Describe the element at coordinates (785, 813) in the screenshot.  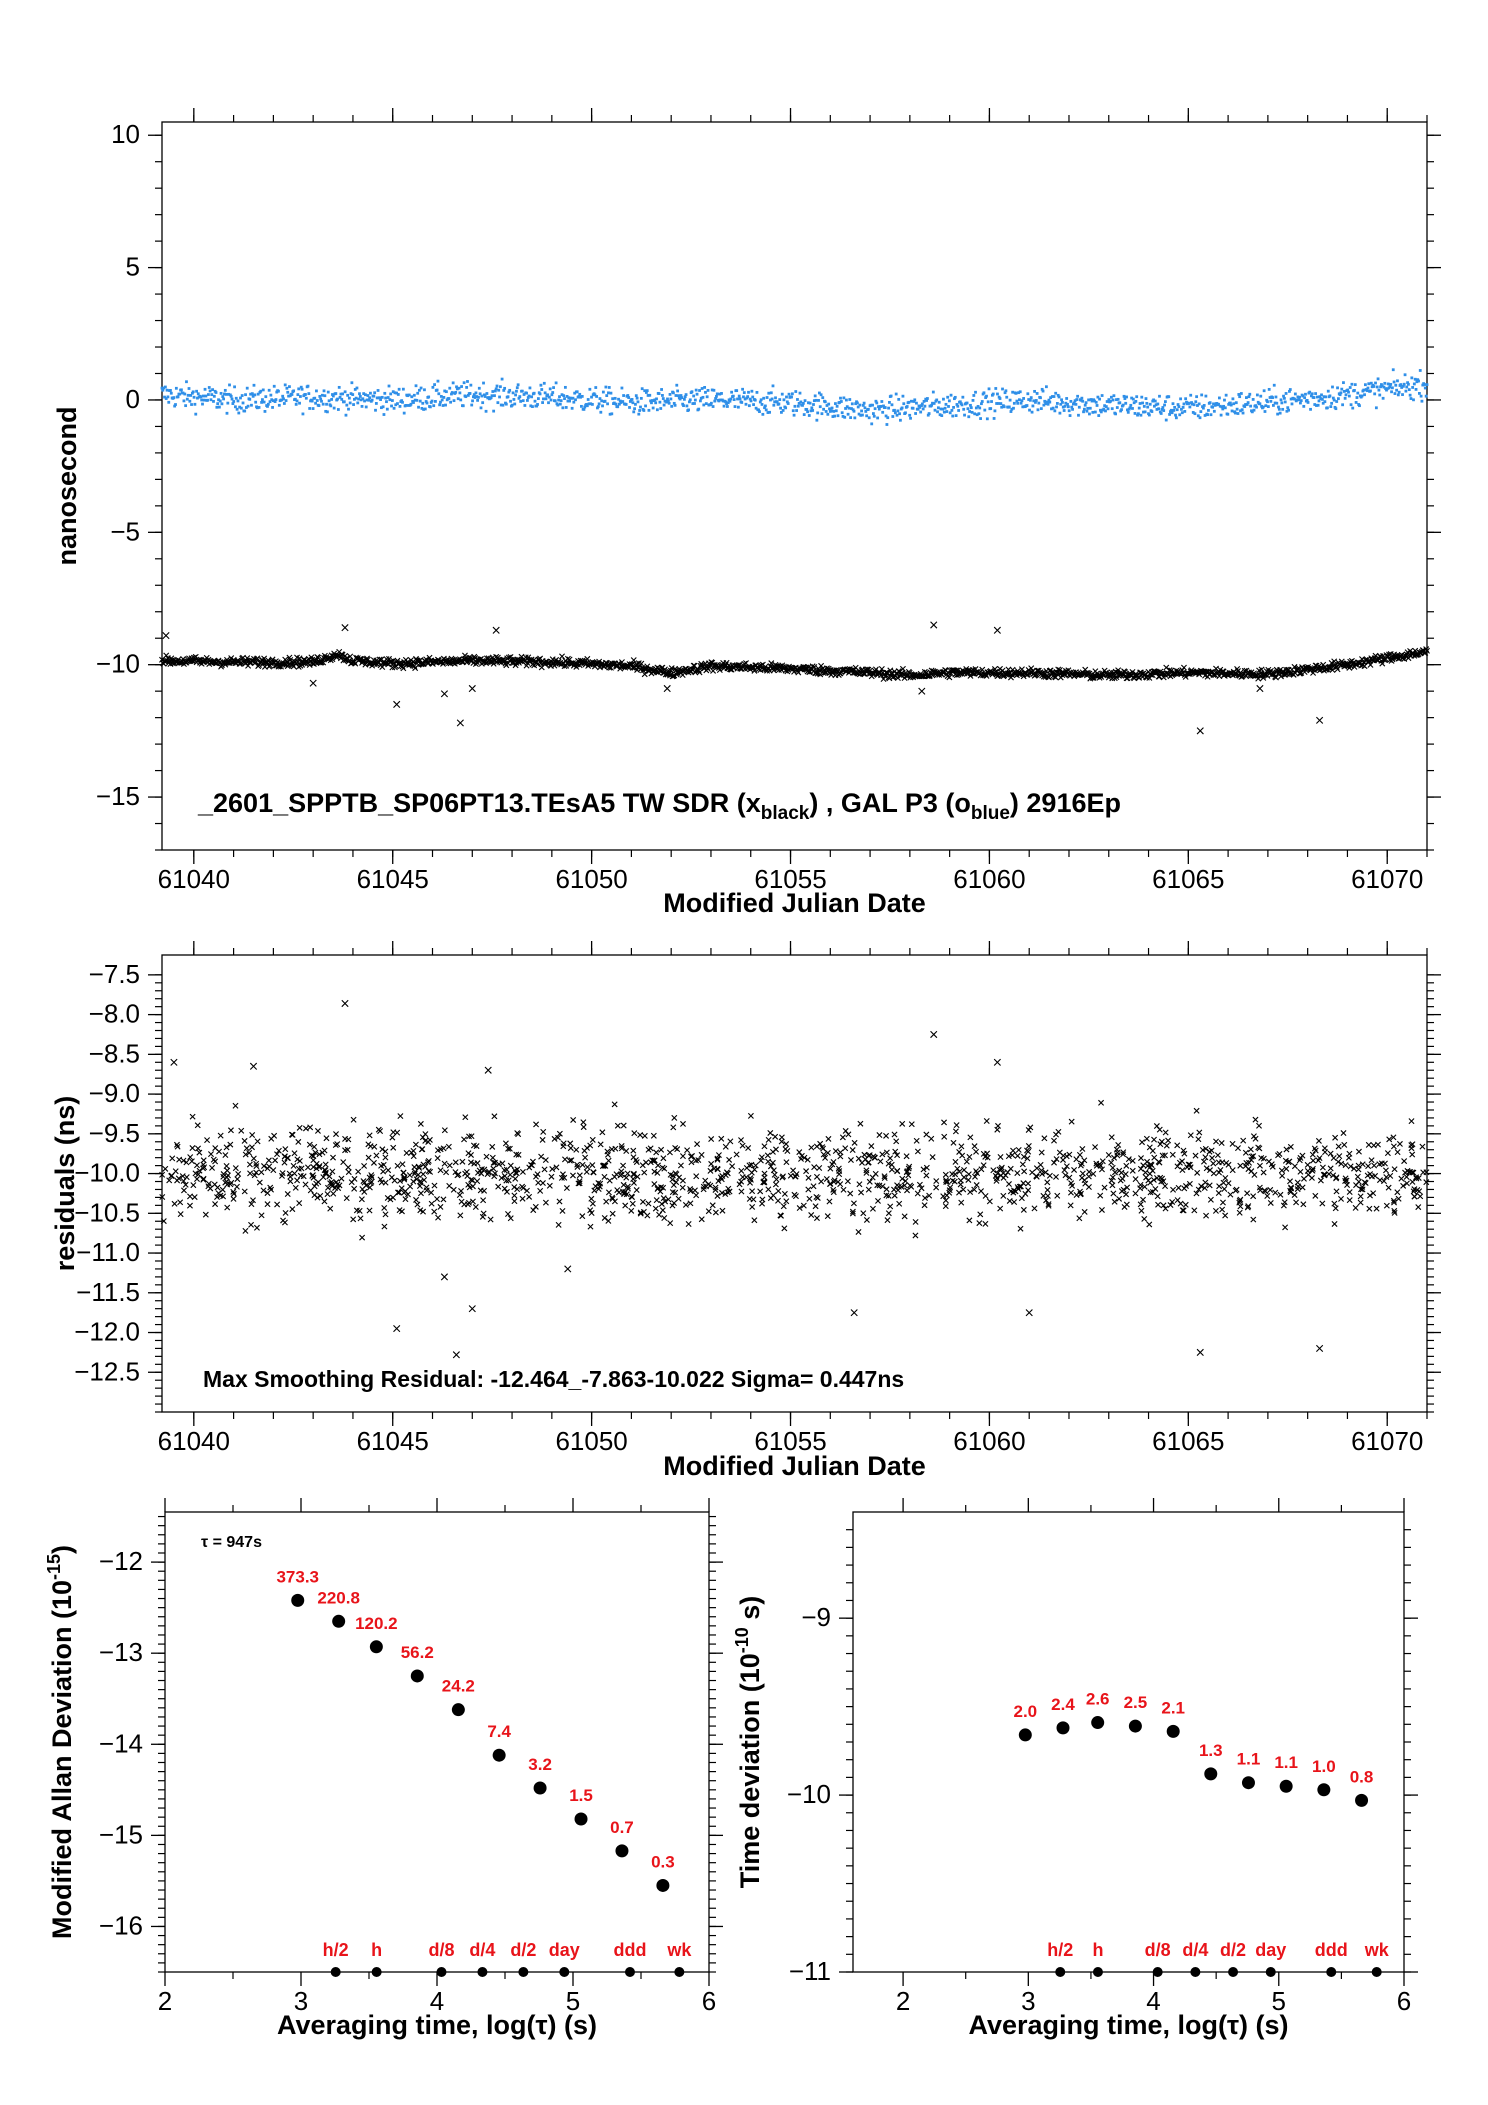
I see `tw-subscript: black` at that location.